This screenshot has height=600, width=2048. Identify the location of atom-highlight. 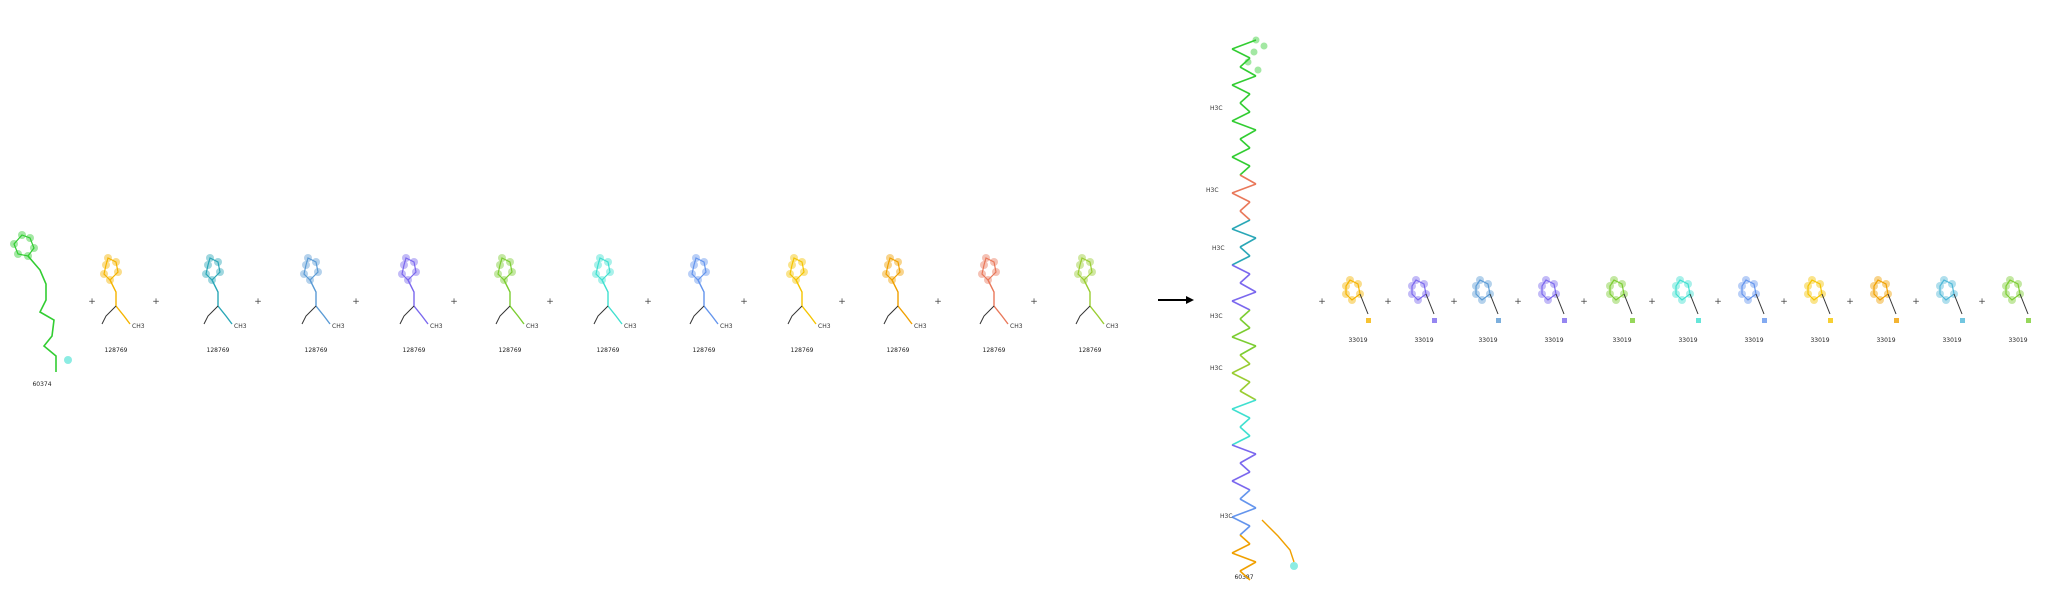
(1254, 52).